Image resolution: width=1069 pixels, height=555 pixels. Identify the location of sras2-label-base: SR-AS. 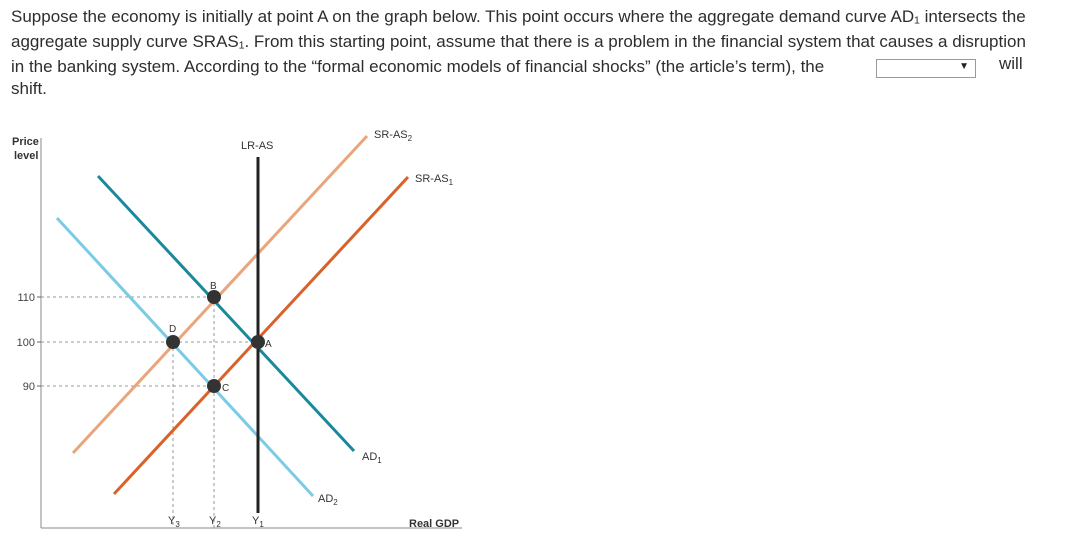
(391, 135).